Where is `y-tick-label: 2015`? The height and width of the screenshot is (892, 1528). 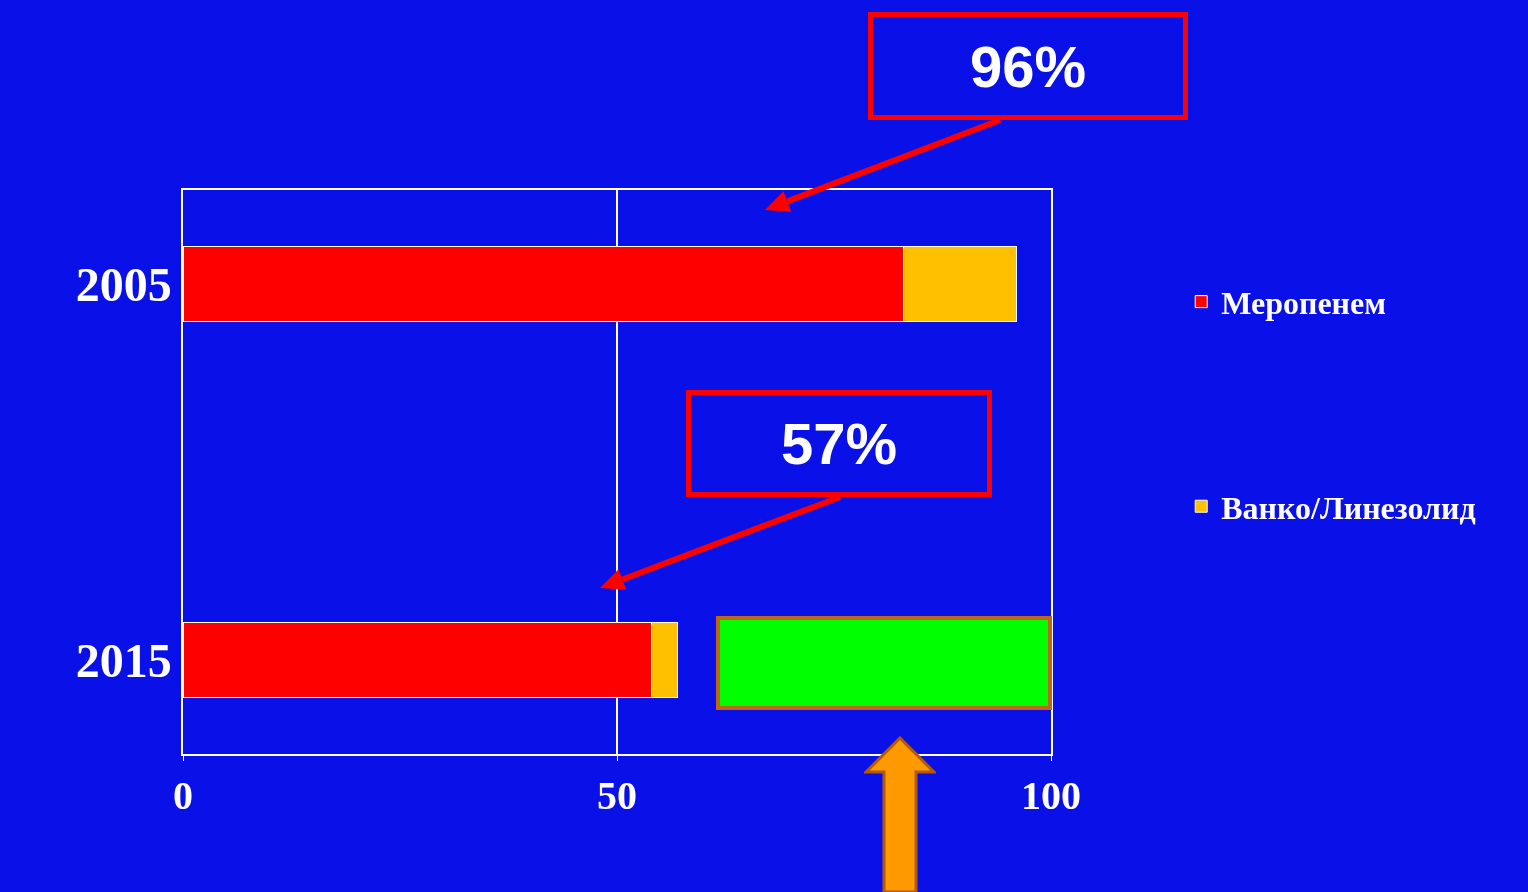
y-tick-label: 2015 is located at coordinates (123, 660).